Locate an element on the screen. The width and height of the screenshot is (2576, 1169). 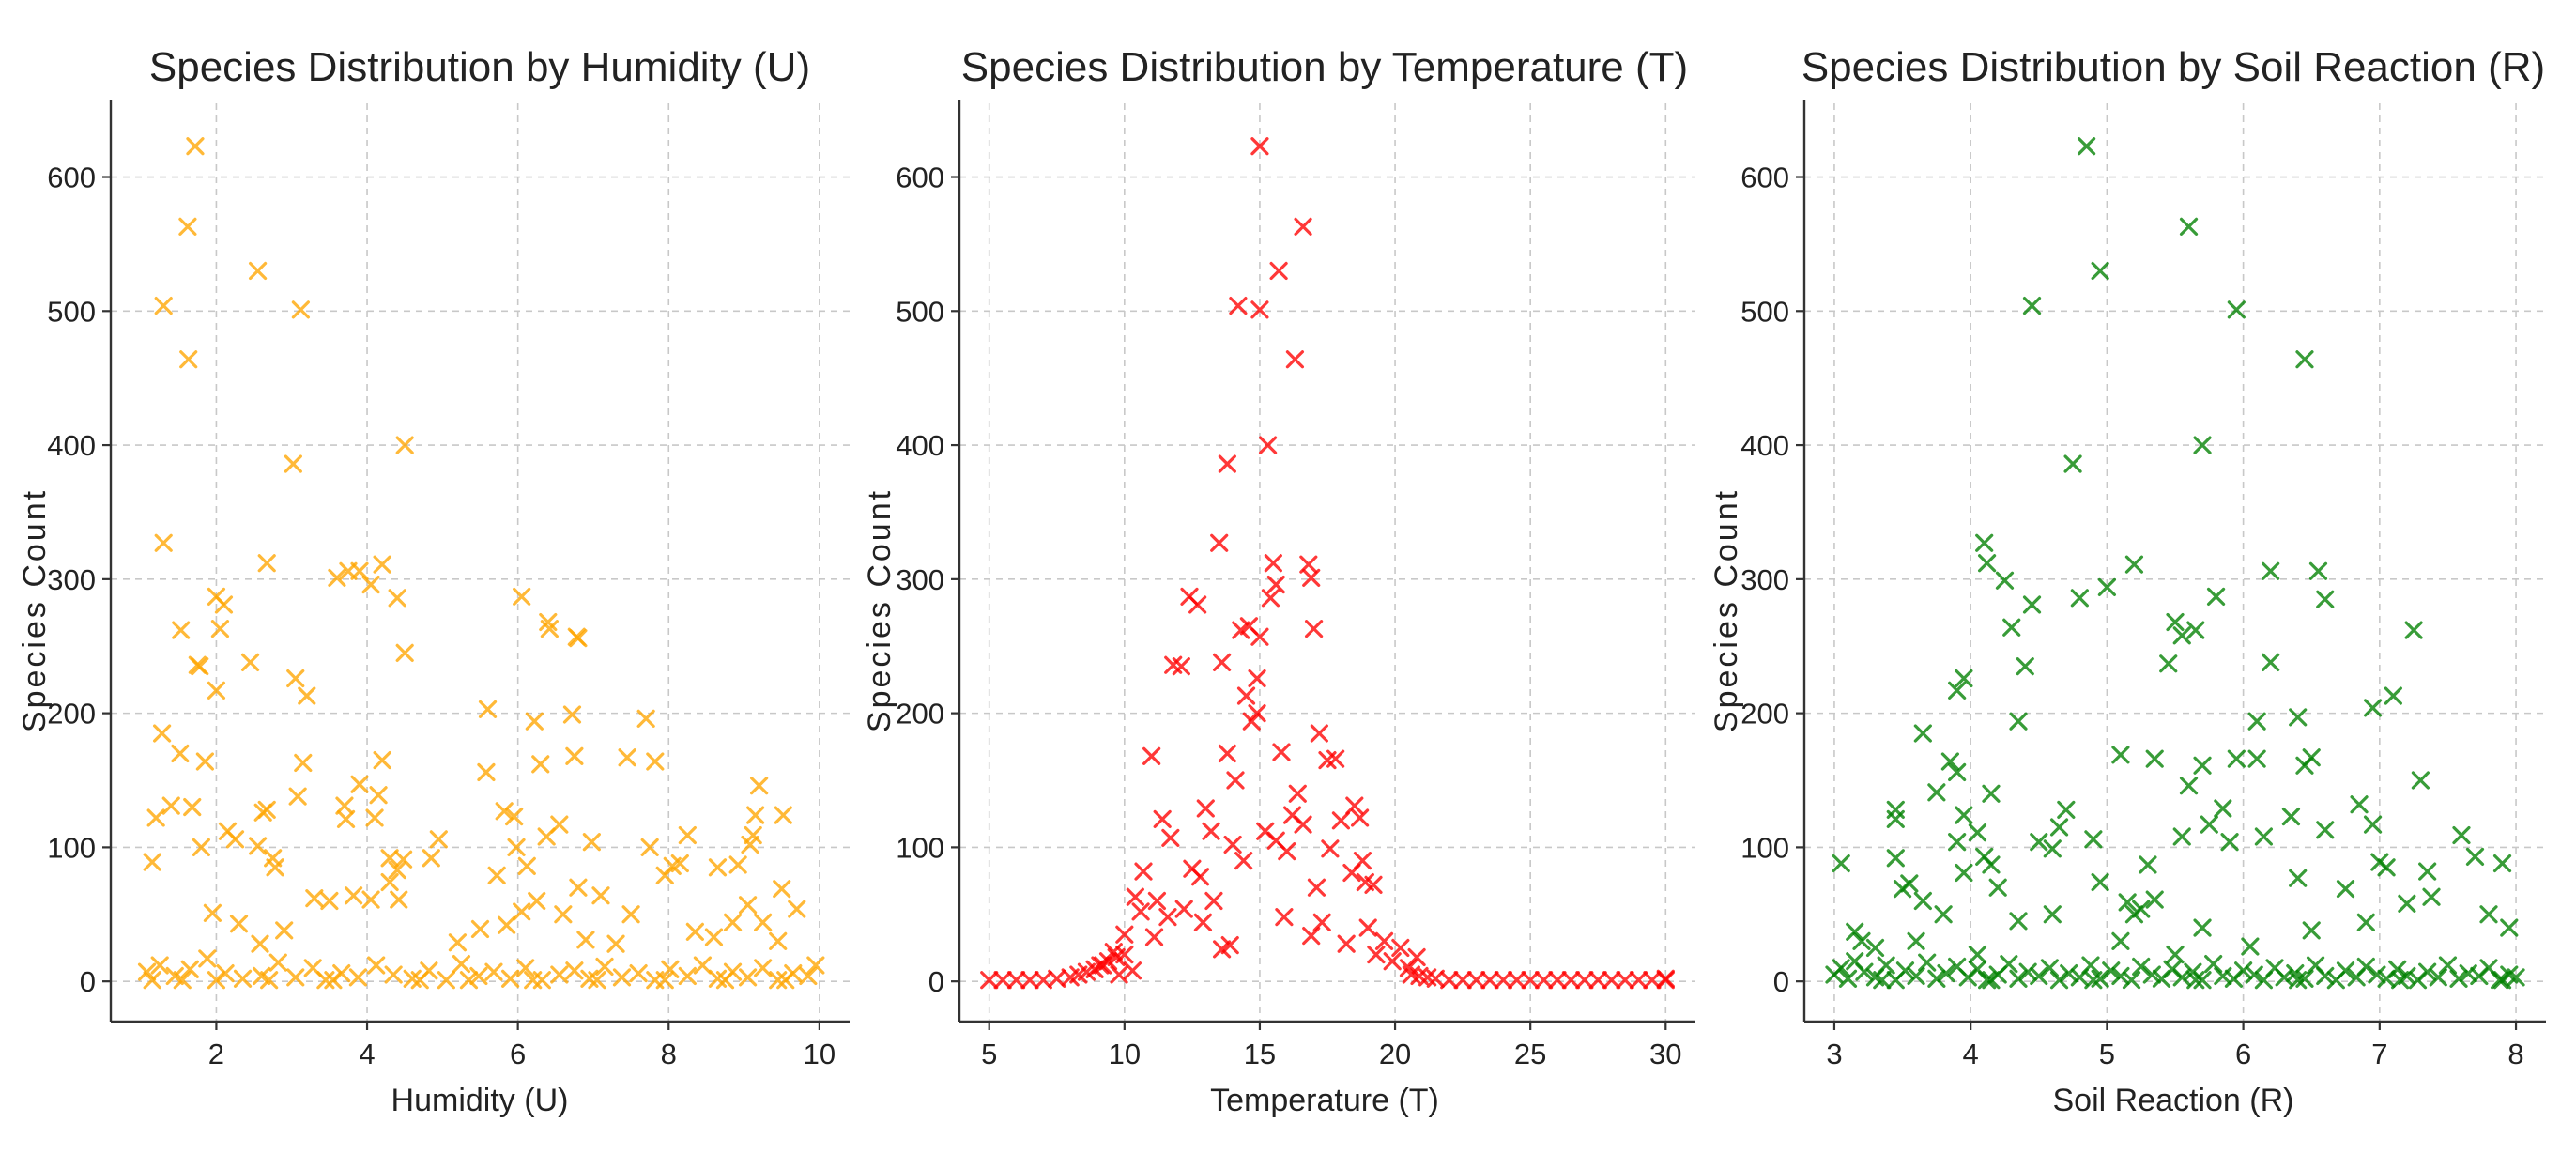
temperature-y-tick-label: 600 is located at coordinates (920, 178).